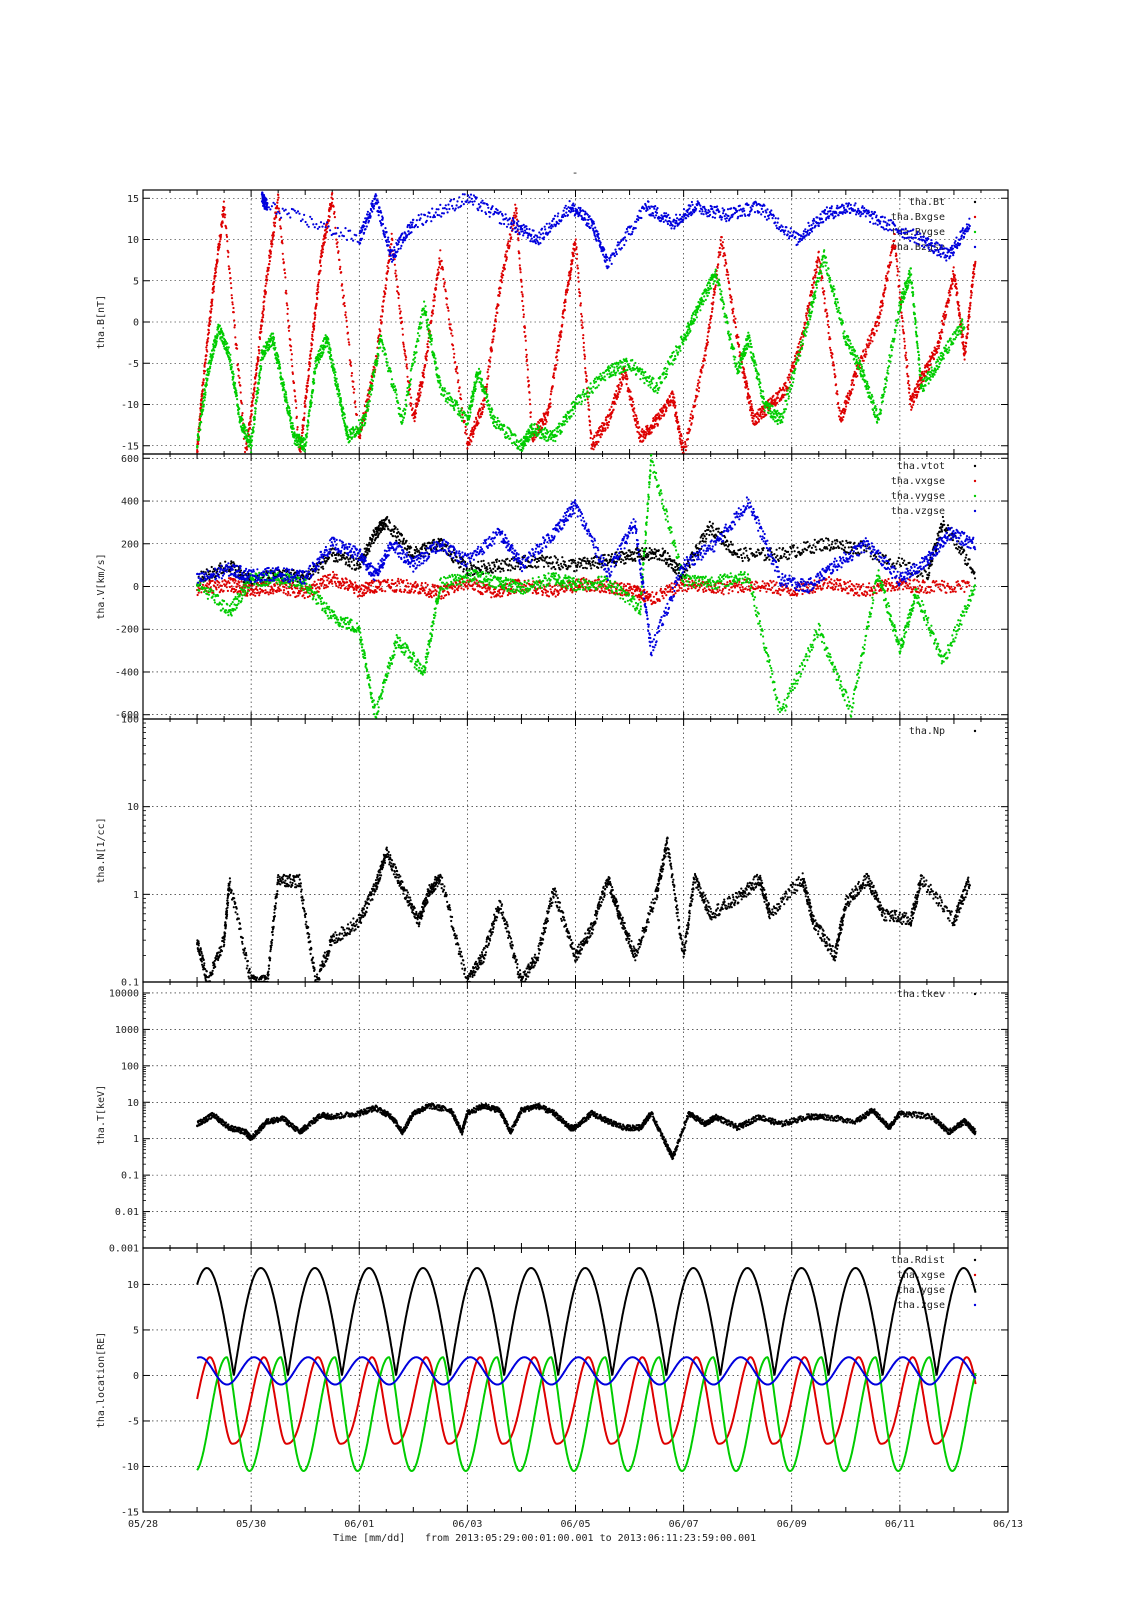 This screenshot has height=1600, width=1131. Describe the element at coordinates (136, 281) in the screenshot. I see `y-tick-label: 5` at that location.